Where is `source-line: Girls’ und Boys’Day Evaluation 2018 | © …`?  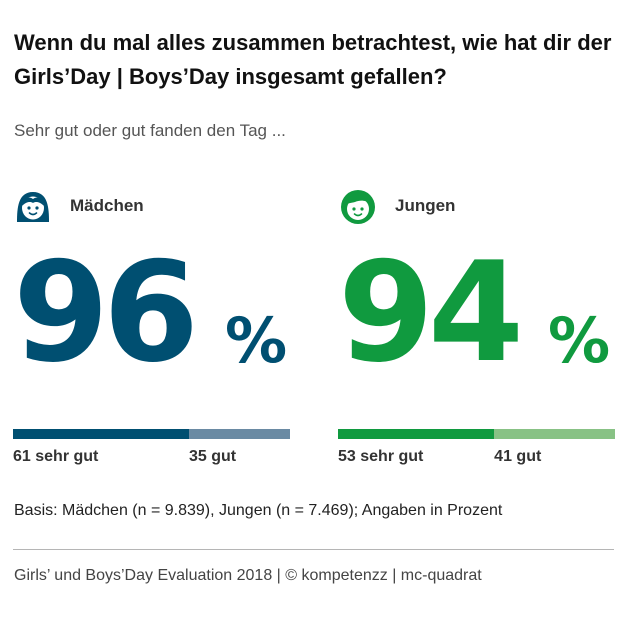 source-line: Girls’ und Boys’Day Evaluation 2018 | © … is located at coordinates (248, 575).